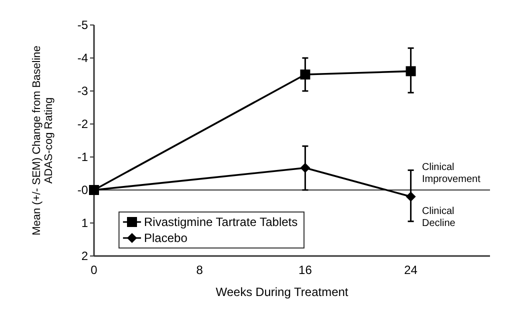  Describe the element at coordinates (82, 58) in the screenshot. I see `y-tick-label: -4` at that location.